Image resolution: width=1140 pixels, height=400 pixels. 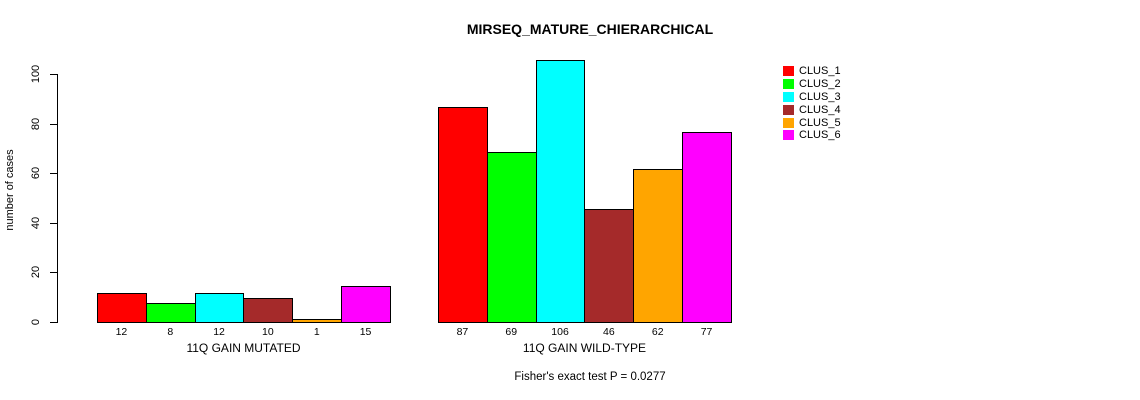 What do you see at coordinates (820, 96) in the screenshot?
I see `legend-item-label: CLUS_3` at bounding box center [820, 96].